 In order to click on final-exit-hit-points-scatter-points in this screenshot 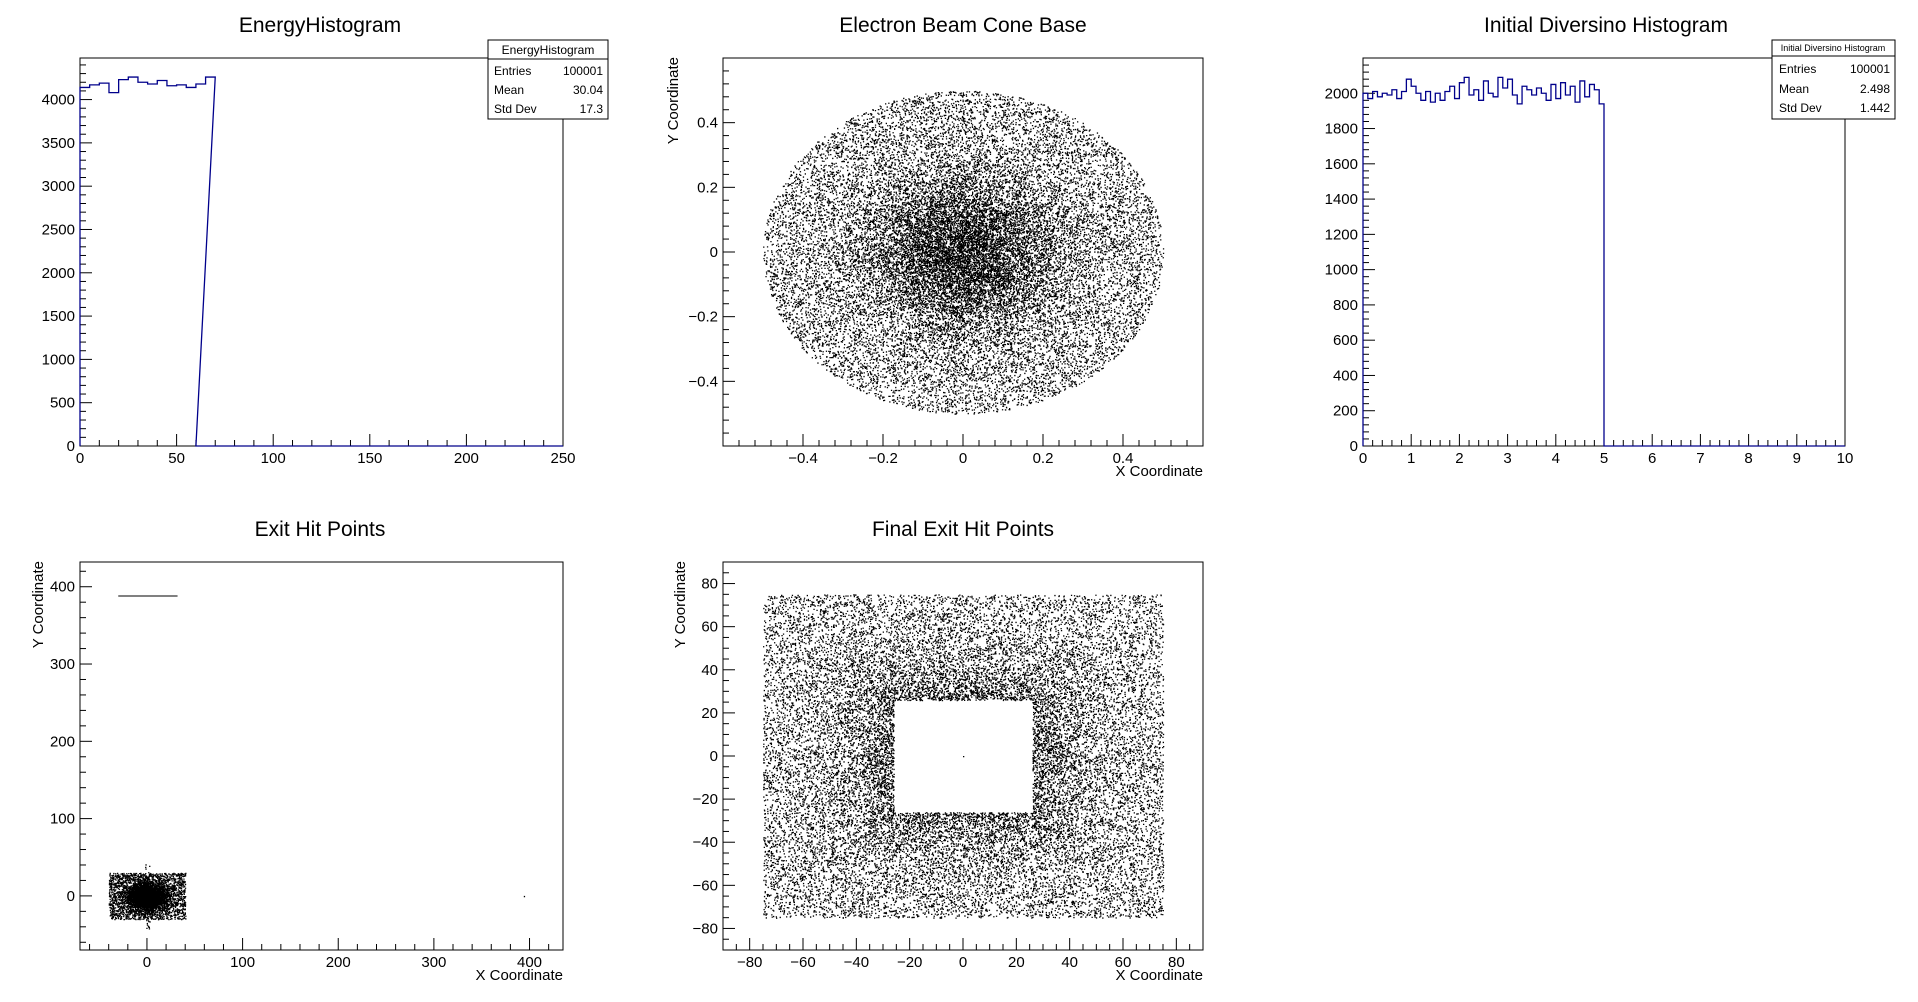, I will do `click(964, 756)`.